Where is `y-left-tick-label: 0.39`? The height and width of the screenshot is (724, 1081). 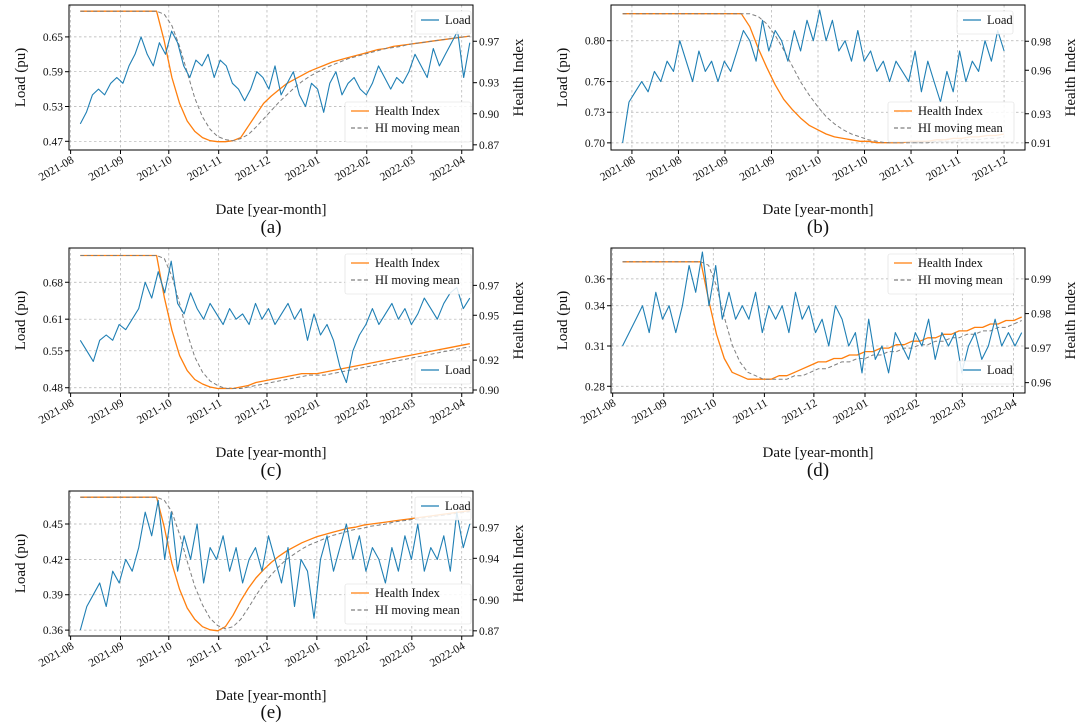 y-left-tick-label: 0.39 is located at coordinates (53, 596).